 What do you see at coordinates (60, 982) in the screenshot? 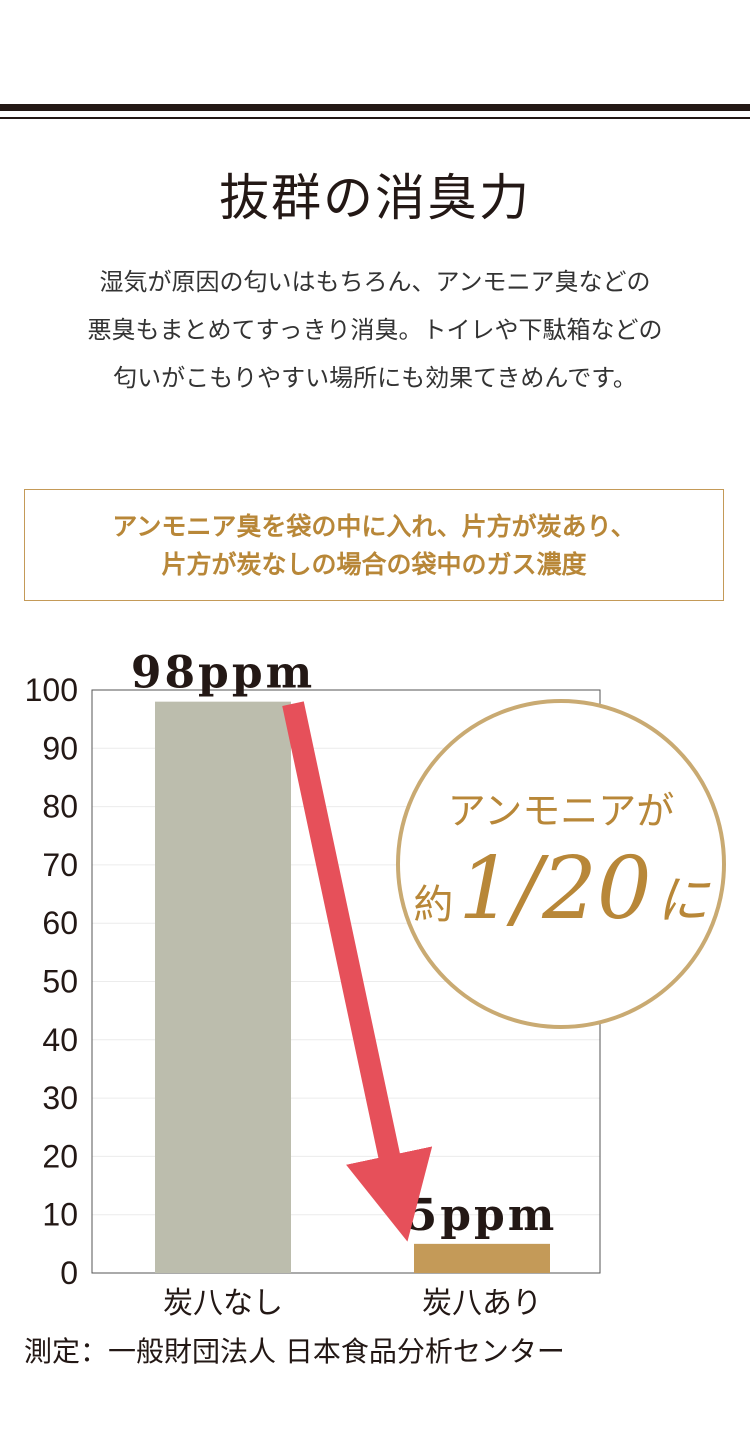
I see `y-tick-label-50: 50` at bounding box center [60, 982].